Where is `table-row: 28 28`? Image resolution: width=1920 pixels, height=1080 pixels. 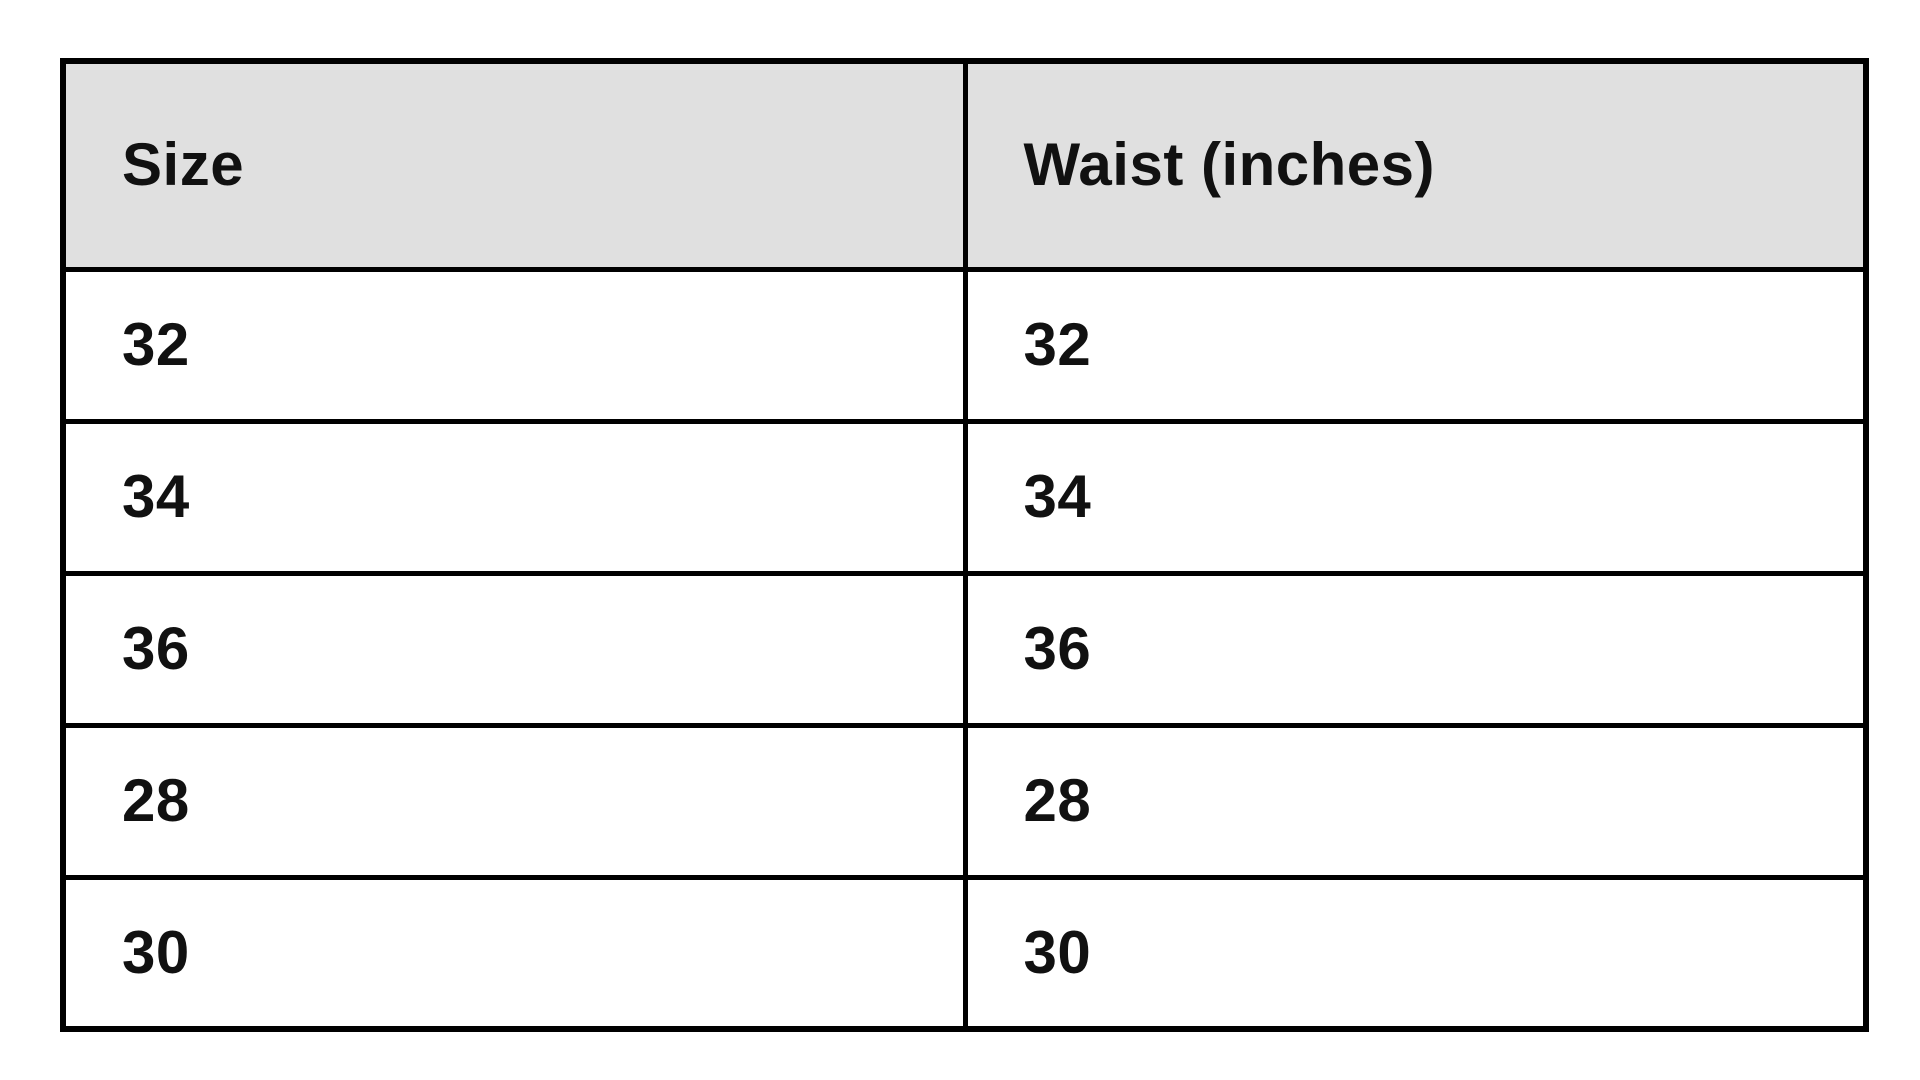 table-row: 28 28 is located at coordinates (964, 801).